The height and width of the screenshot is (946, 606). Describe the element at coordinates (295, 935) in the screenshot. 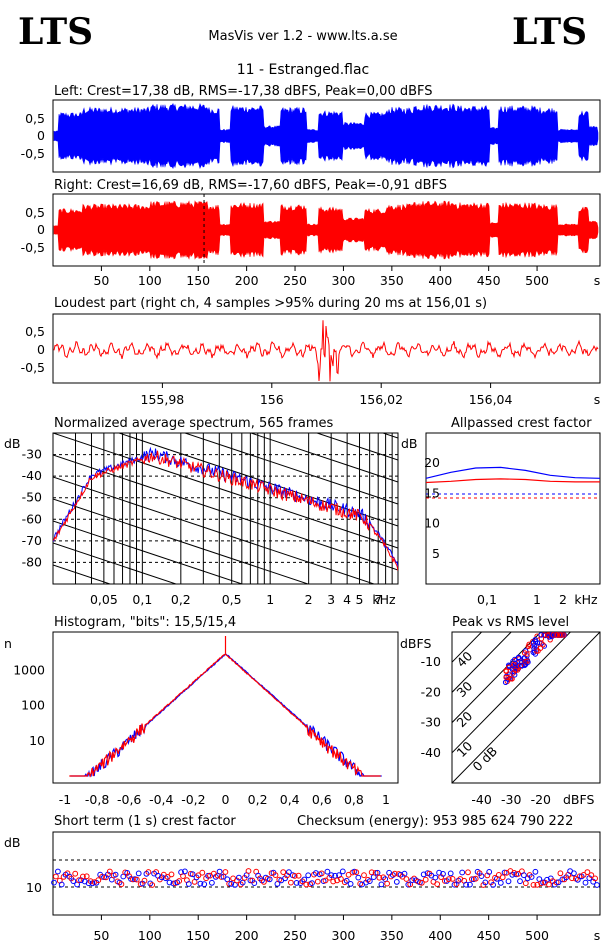

I see `x-tick-label: 250` at that location.